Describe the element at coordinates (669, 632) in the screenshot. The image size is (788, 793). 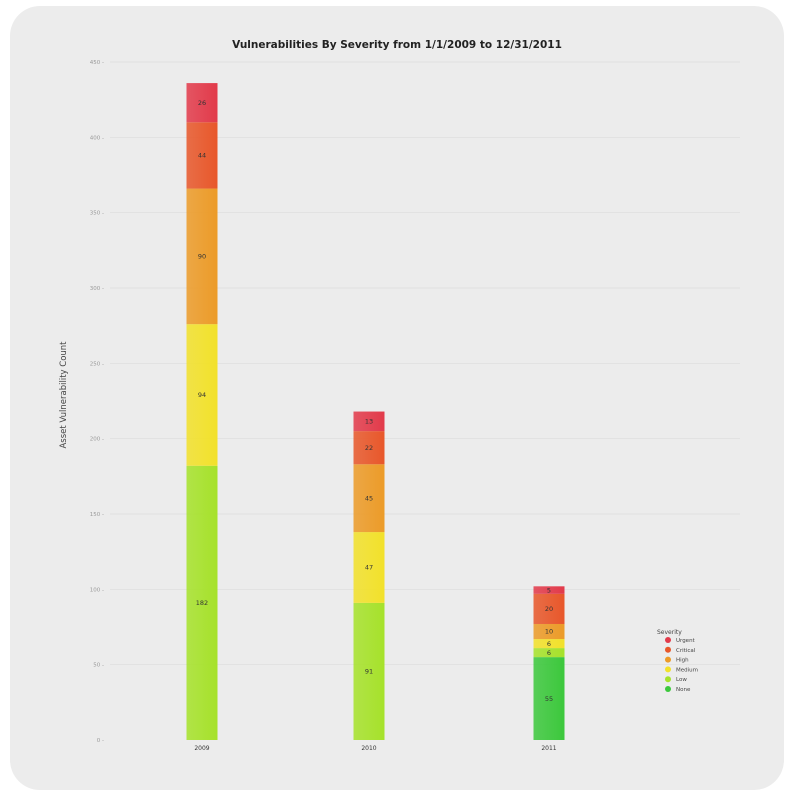
I see `legend-title: Severity` at that location.